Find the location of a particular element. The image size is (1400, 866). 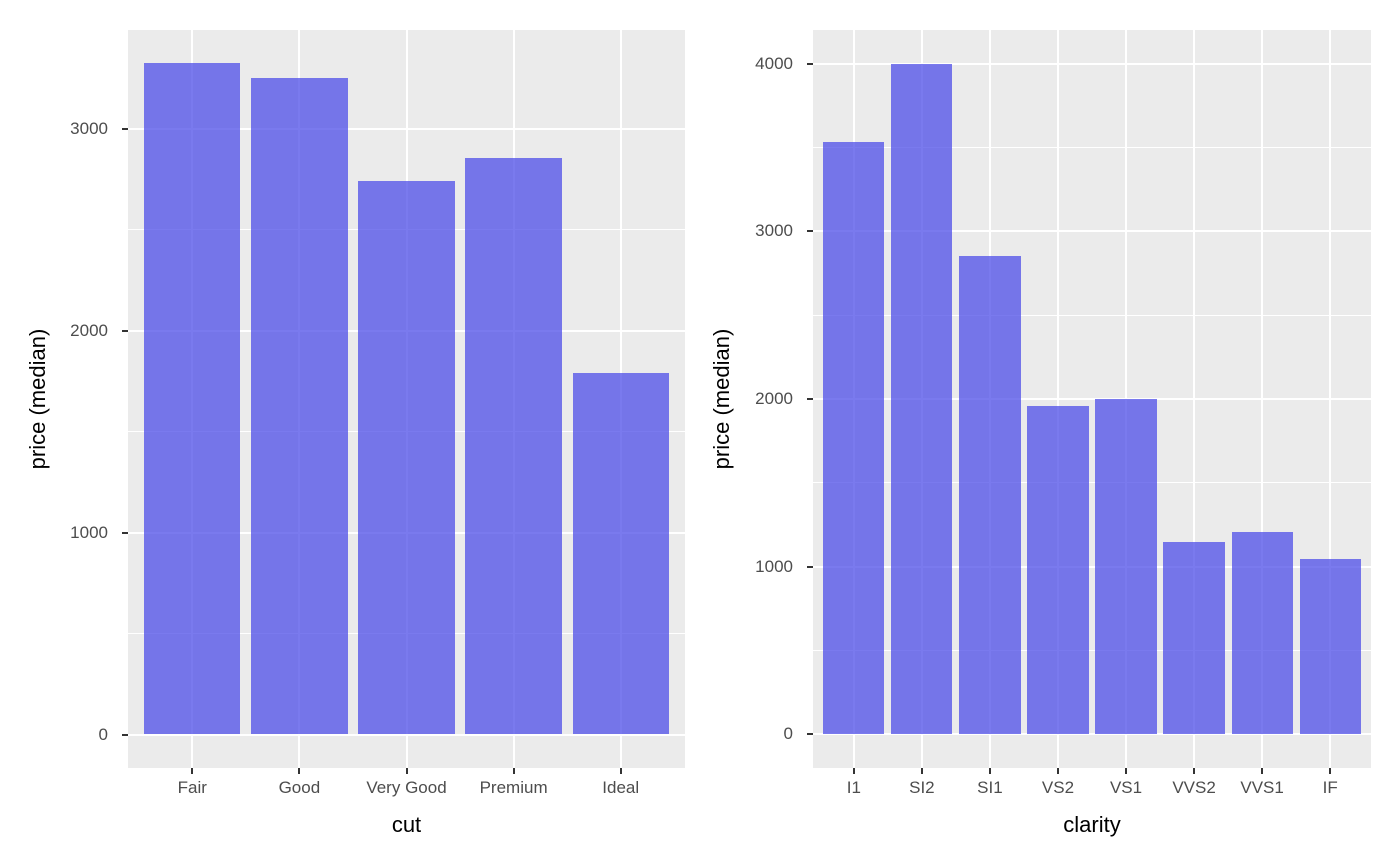

x-tick-label: VVS2 is located at coordinates (1194, 787).